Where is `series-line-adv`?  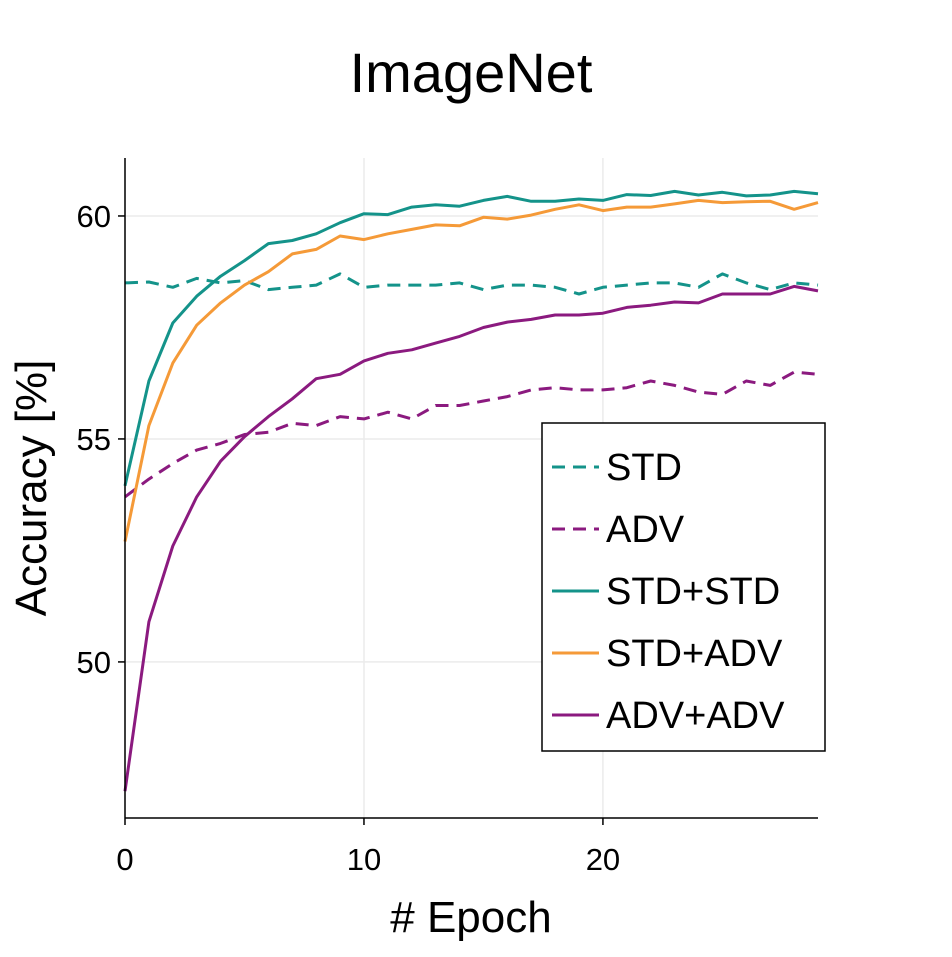
series-line-adv is located at coordinates (471, 434).